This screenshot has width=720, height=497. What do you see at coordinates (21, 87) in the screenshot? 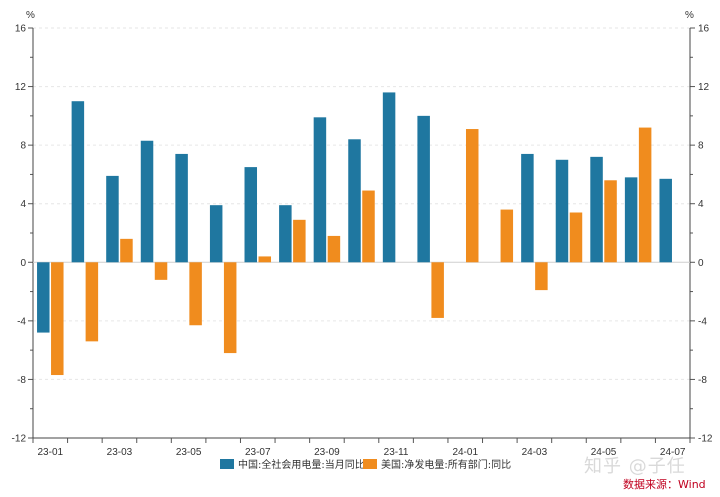
I see `y-tick-label-left: 12` at bounding box center [21, 87].